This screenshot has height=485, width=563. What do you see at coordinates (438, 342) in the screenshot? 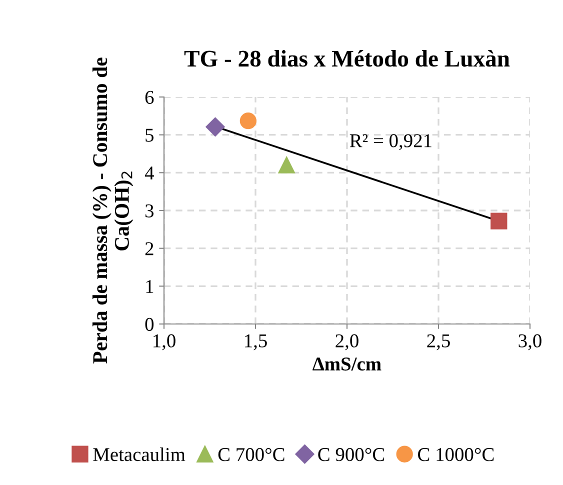
I see `x-tick-label: 2,5` at bounding box center [438, 342].